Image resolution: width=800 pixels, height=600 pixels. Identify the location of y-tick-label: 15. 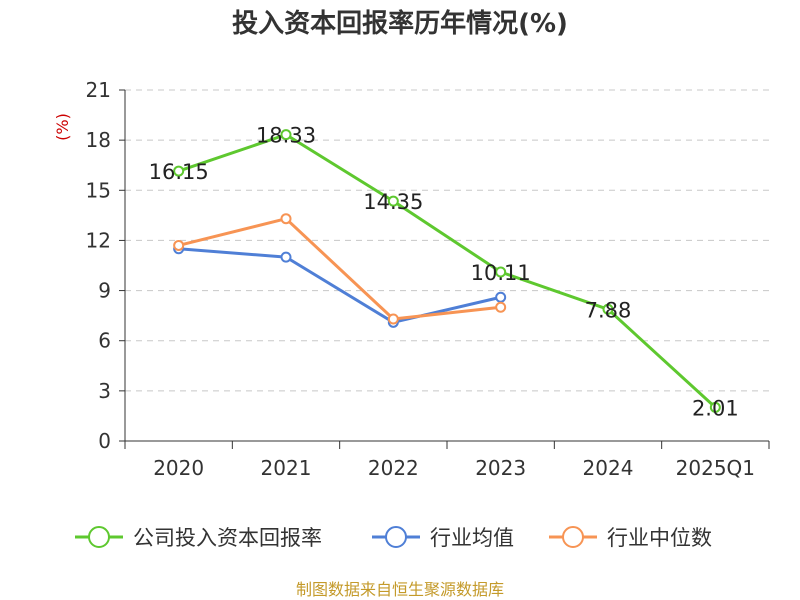
(98, 190).